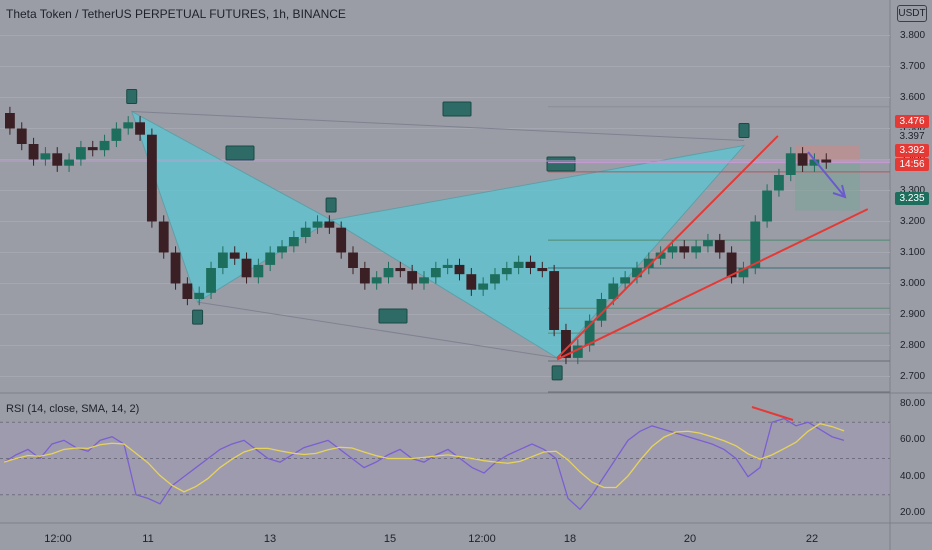 This screenshot has width=932, height=550. Describe the element at coordinates (570, 539) in the screenshot. I see `time-axis-tick: 18` at that location.